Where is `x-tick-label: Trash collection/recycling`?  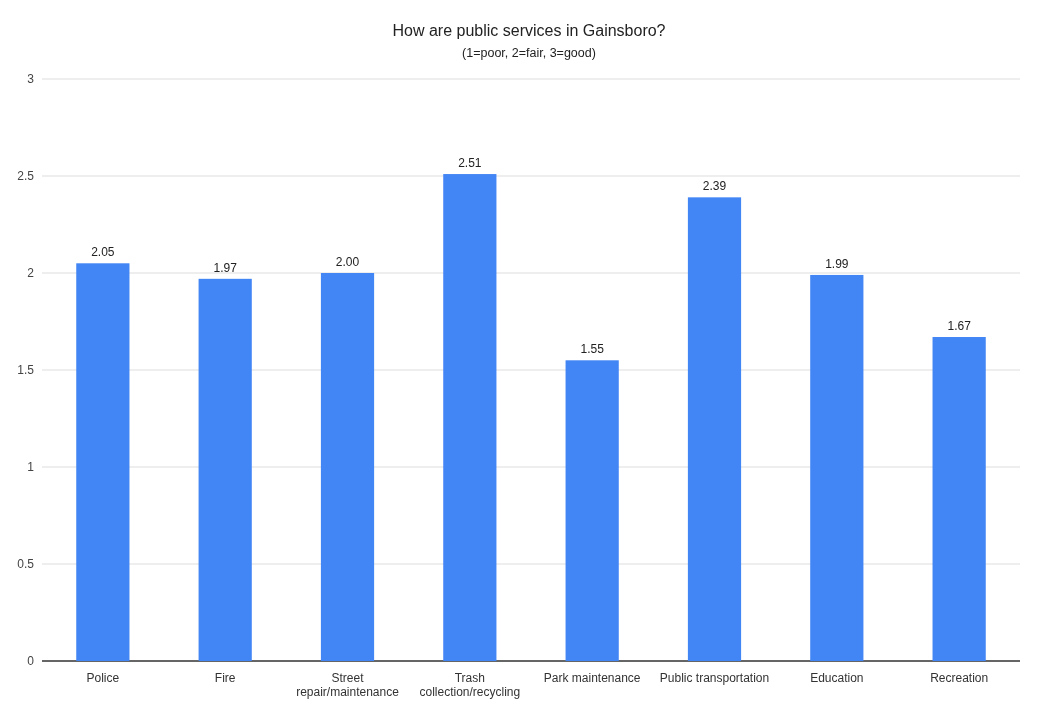 x-tick-label: Trash collection/recycling is located at coordinates (470, 685).